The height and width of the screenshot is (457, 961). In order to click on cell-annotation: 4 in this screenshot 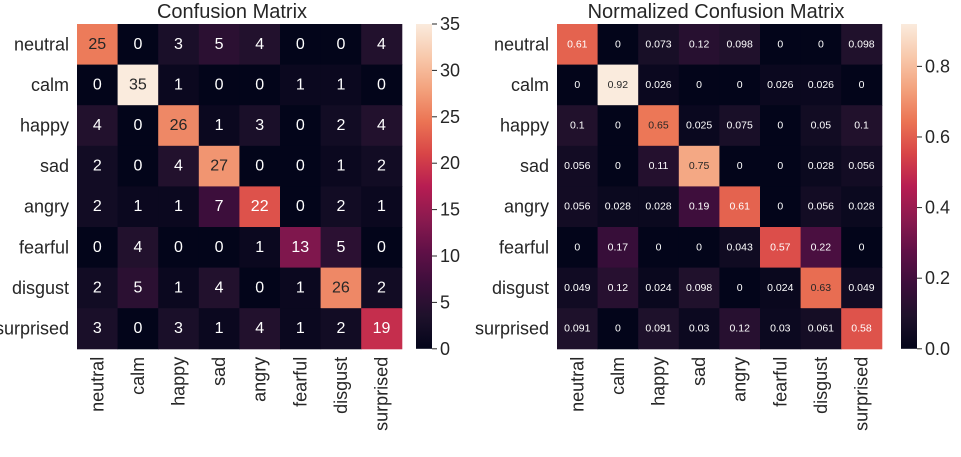, I will do `click(137, 247)`.